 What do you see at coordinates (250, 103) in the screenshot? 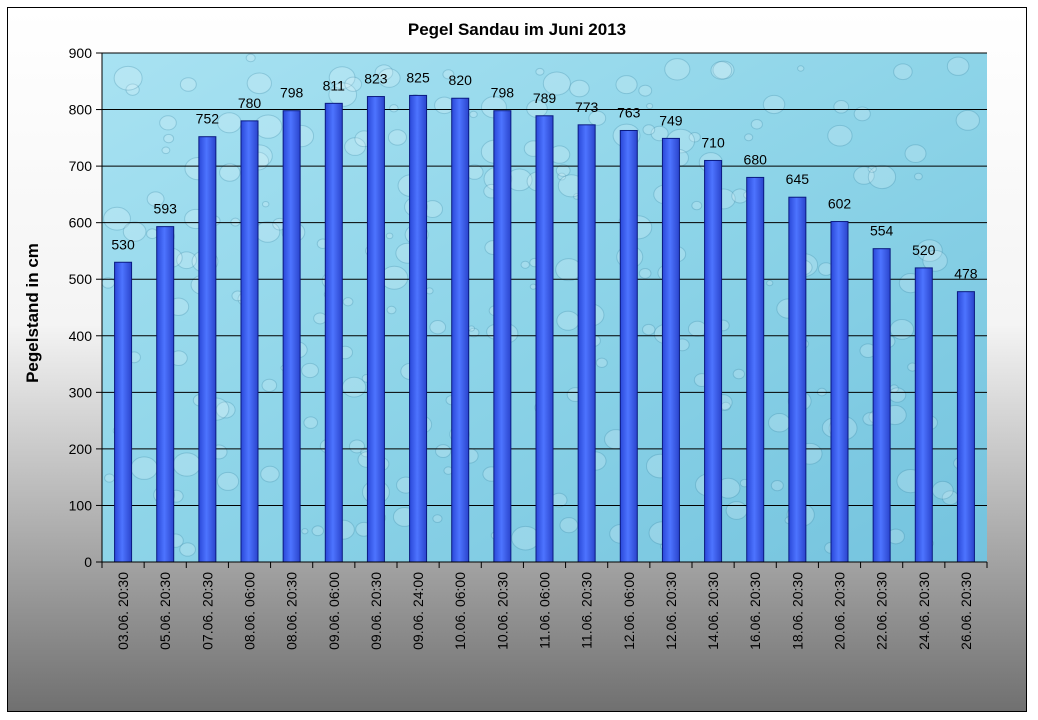
I see `value-label: 780` at bounding box center [250, 103].